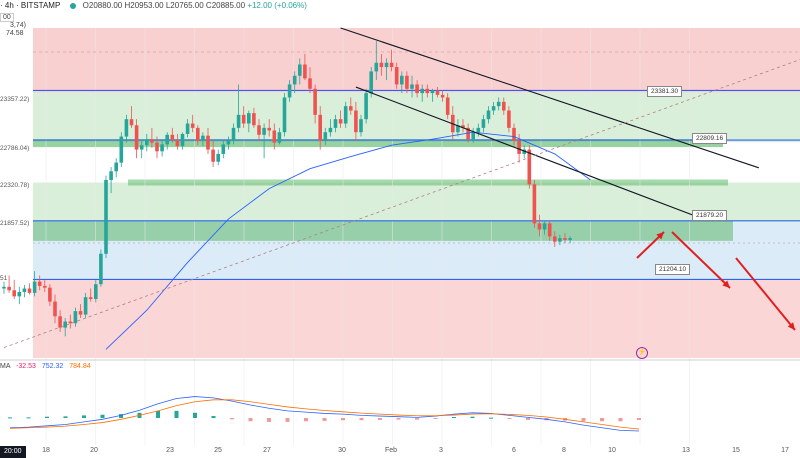  What do you see at coordinates (701, 260) in the screenshot?
I see `projection-arrow-down` at bounding box center [701, 260].